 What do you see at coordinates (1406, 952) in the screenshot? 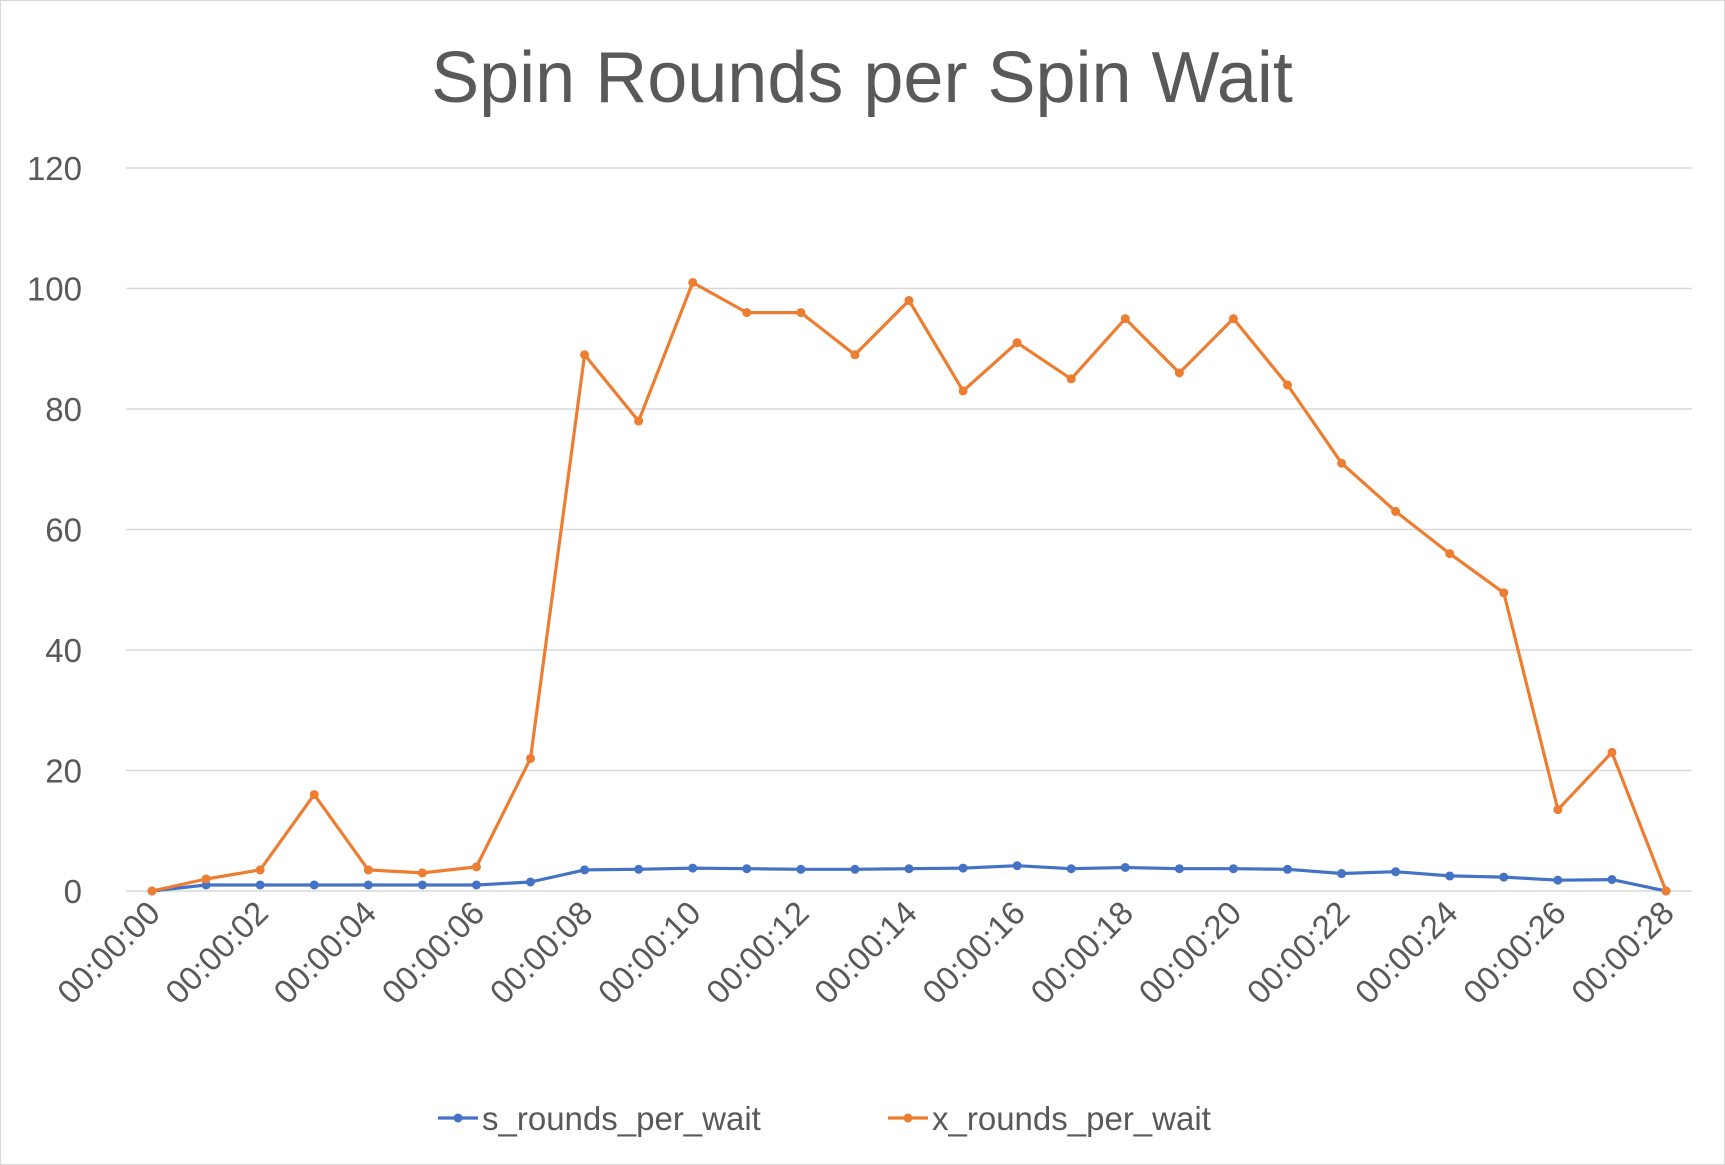
I see `x-tick-label: 00:00:24` at bounding box center [1406, 952].